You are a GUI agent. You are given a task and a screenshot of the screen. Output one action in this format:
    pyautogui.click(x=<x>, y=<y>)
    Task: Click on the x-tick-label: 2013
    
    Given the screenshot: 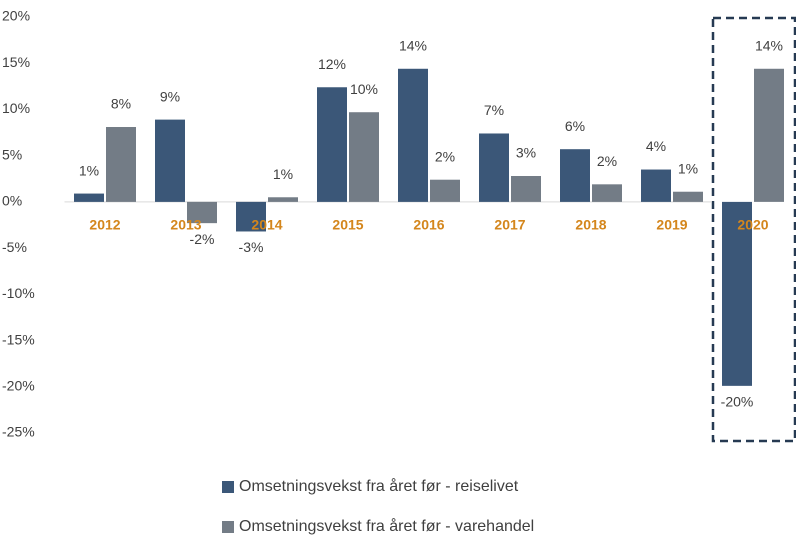 What is the action you would take?
    pyautogui.click(x=185, y=225)
    